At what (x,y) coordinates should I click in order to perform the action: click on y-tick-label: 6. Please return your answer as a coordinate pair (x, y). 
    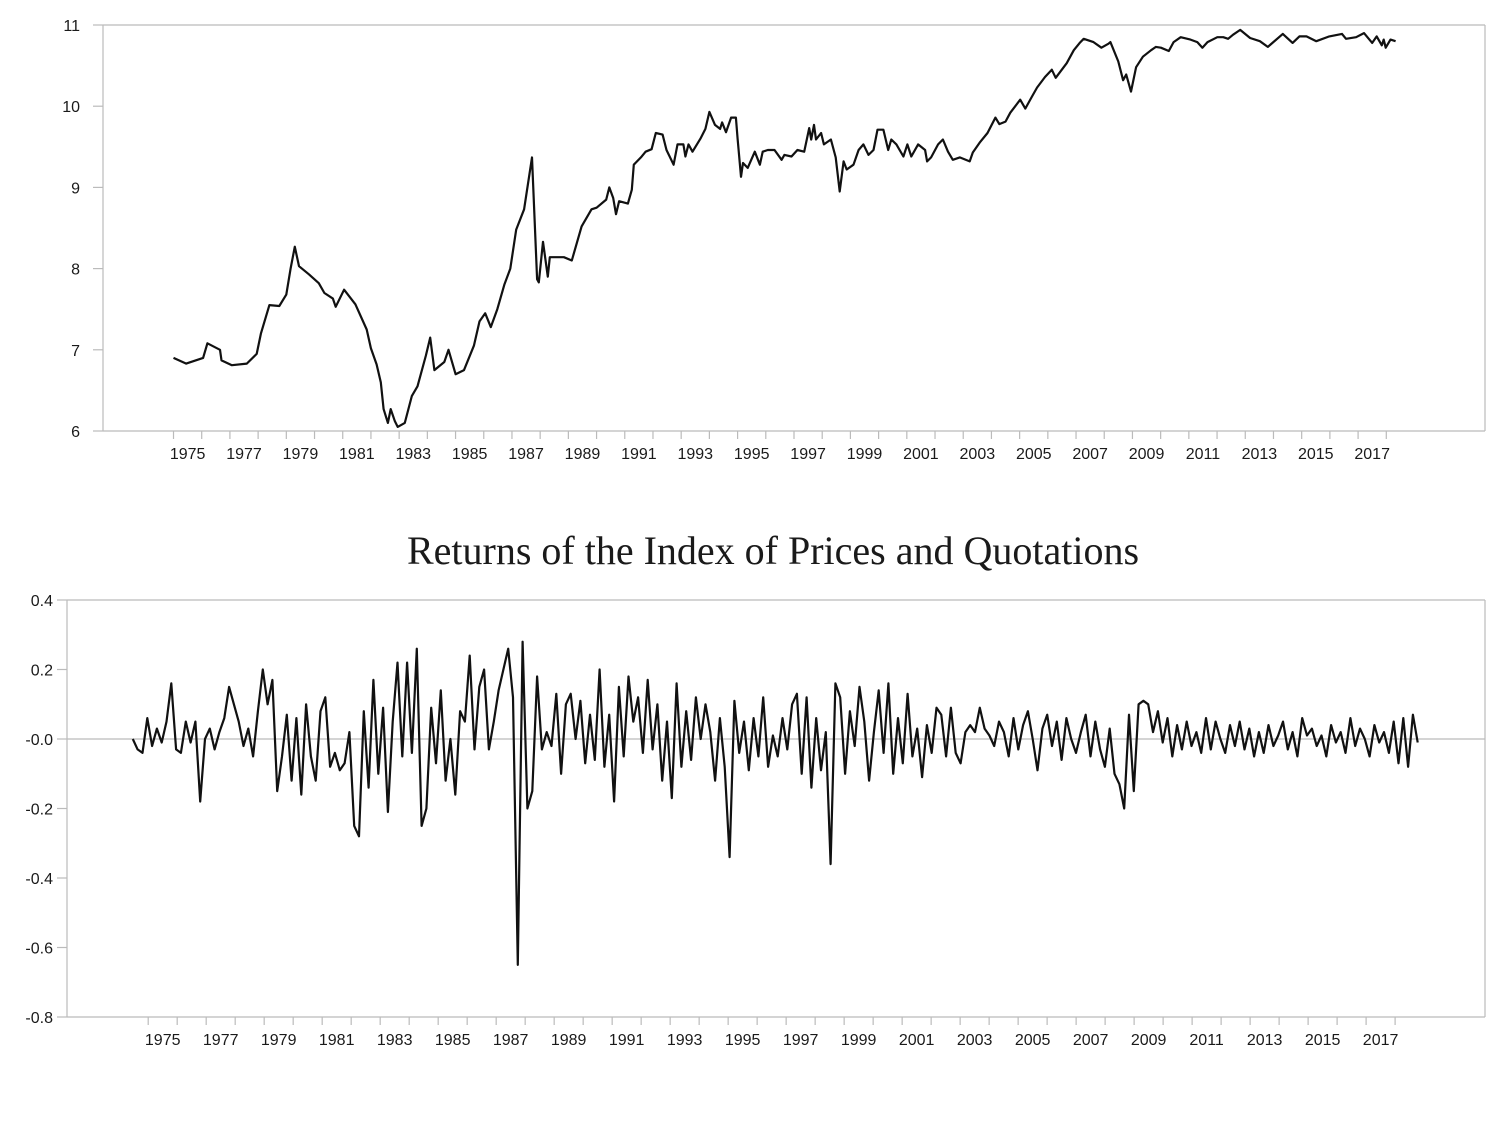
    Looking at the image, I should click on (75, 432).